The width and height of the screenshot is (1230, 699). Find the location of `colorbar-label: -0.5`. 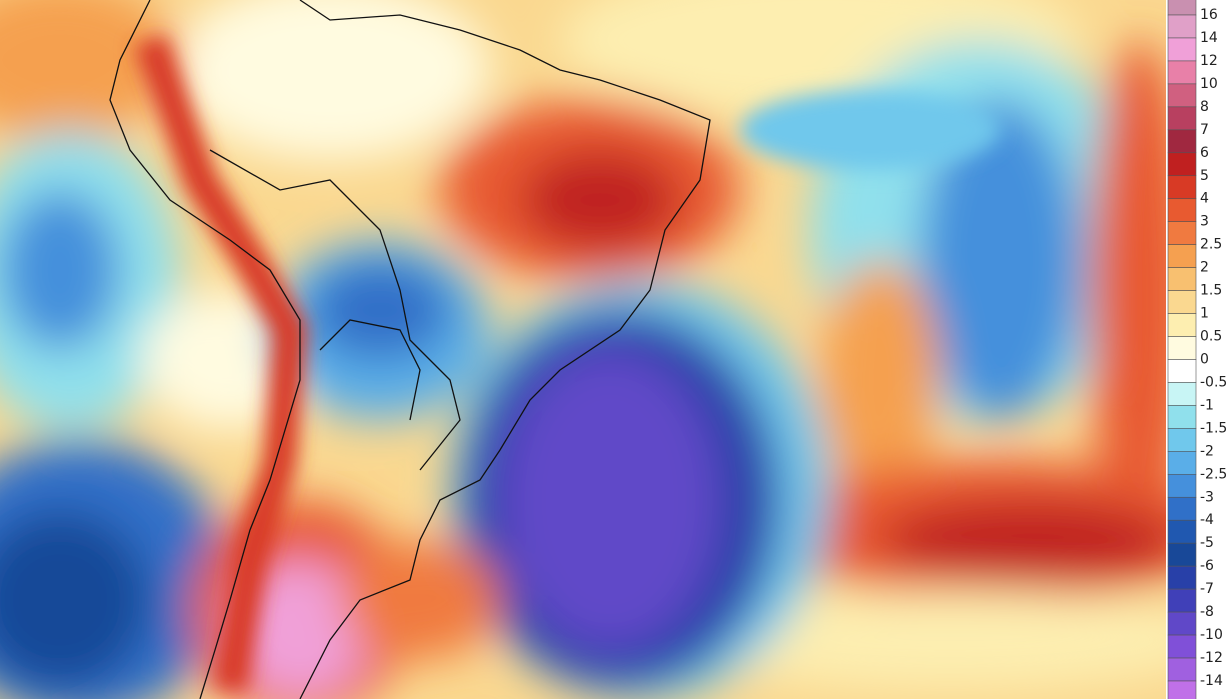

colorbar-label: -0.5 is located at coordinates (1213, 382).